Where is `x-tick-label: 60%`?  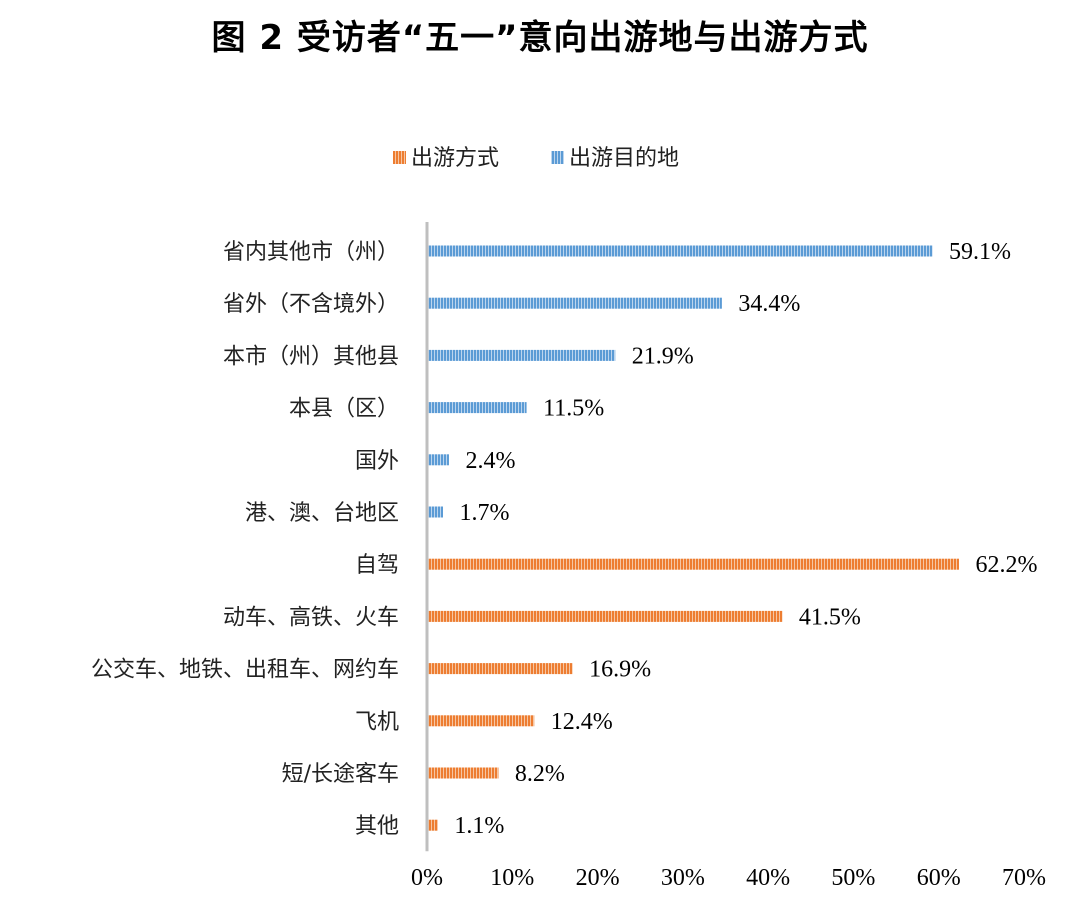
x-tick-label: 60% is located at coordinates (939, 878).